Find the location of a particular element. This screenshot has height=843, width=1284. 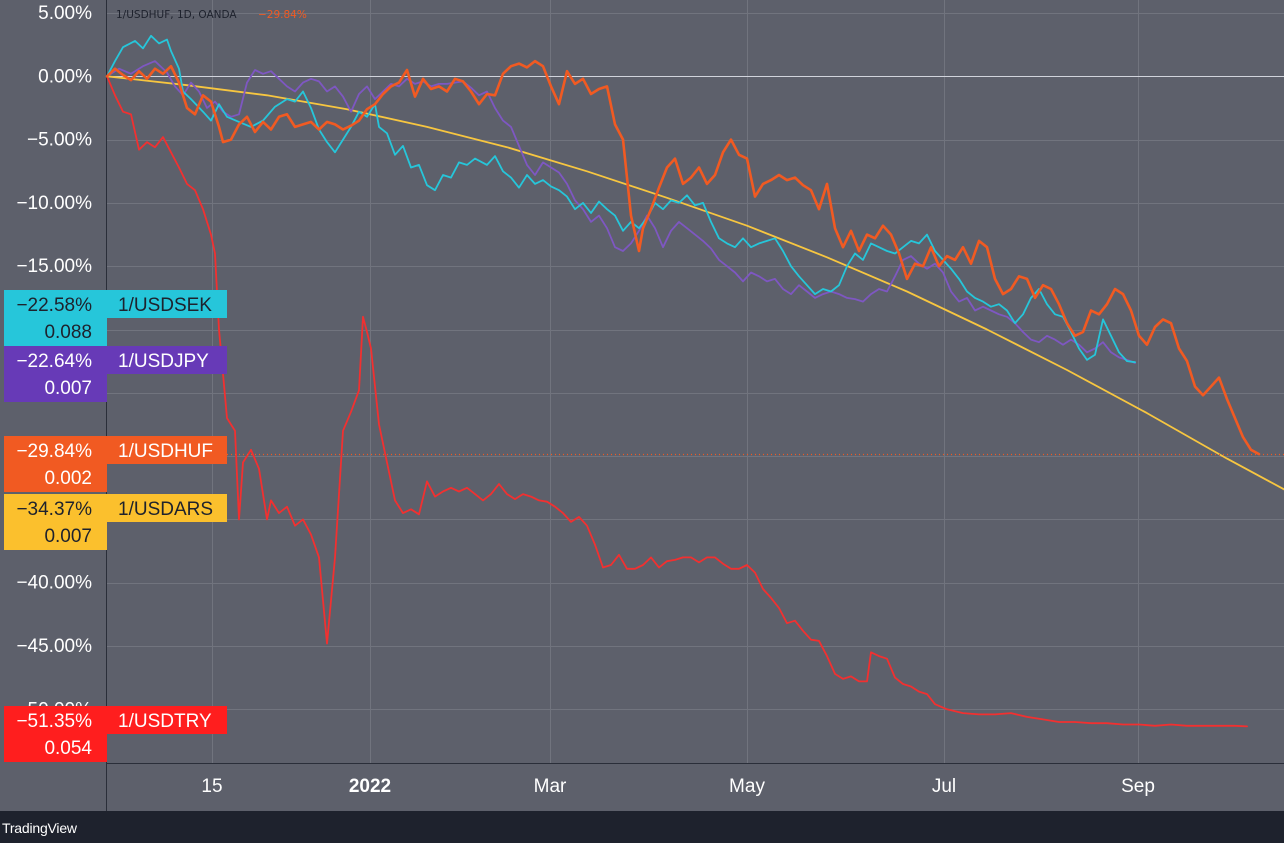

scale-label-name: 1/USDSEK is located at coordinates (165, 305).